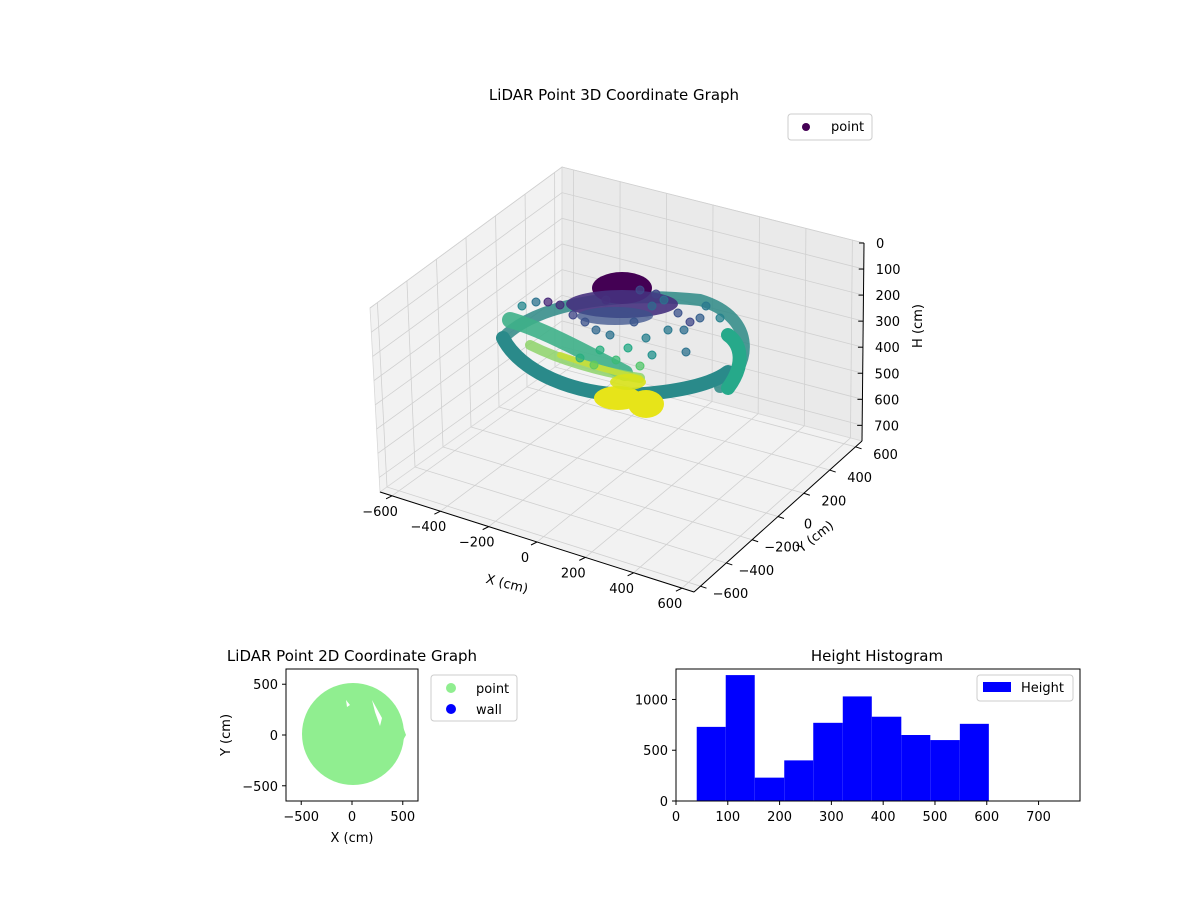 The height and width of the screenshot is (900, 1200). What do you see at coordinates (806, 127) in the screenshot?
I see `legend-marker-point` at bounding box center [806, 127].